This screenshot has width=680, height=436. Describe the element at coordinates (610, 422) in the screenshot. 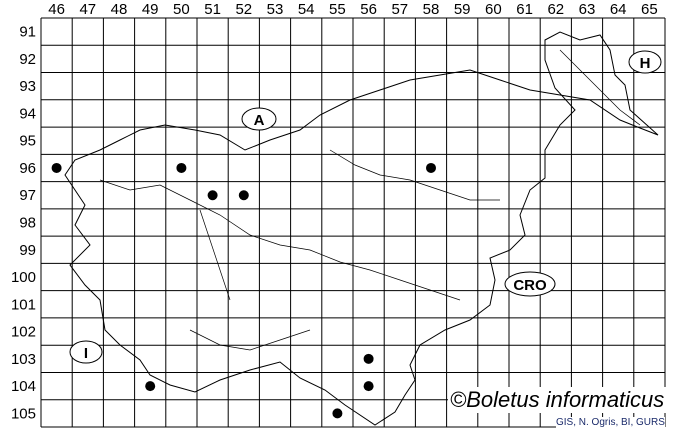

I see `data-source: GIS, N. Ogris, BI, GURS` at that location.